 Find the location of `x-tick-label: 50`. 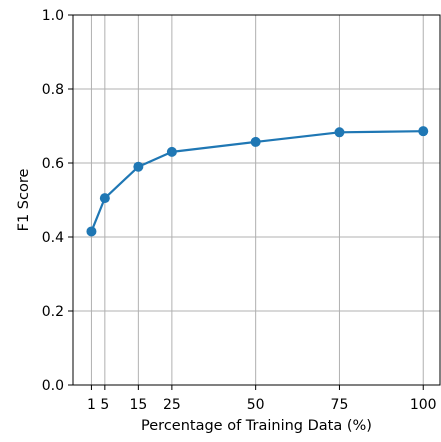

x-tick-label: 50 is located at coordinates (256, 405).